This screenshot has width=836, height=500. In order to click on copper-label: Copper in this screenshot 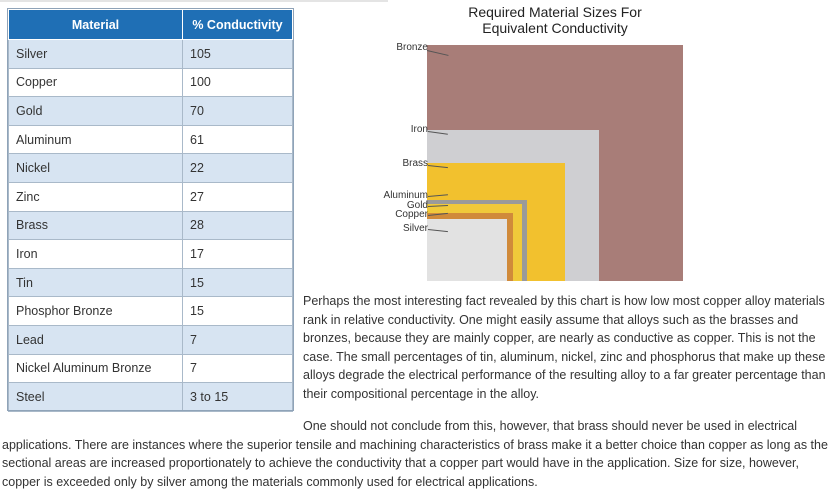, I will do `click(411, 214)`.